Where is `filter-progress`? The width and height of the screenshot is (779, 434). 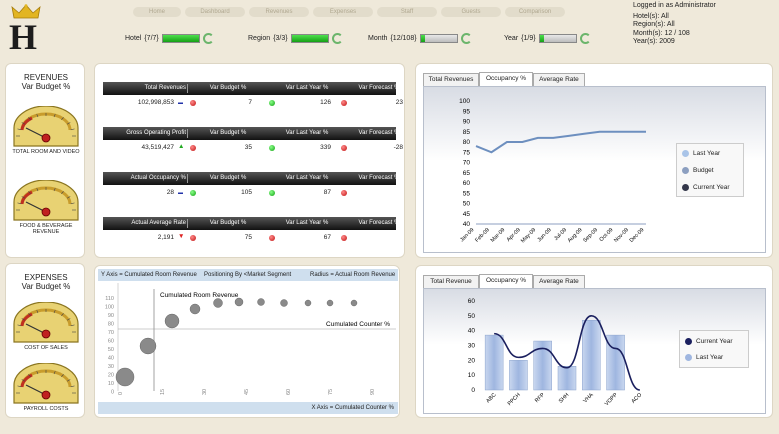
filter-progress is located at coordinates (180, 38).